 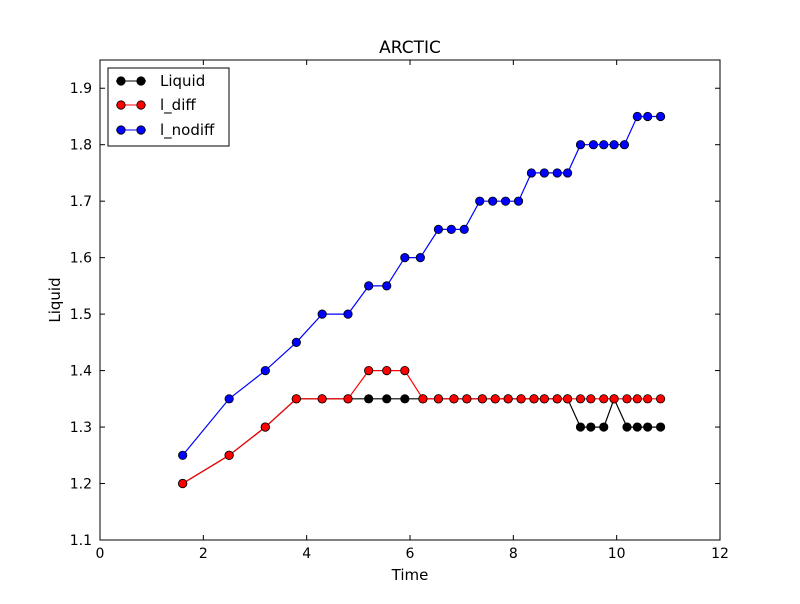 I want to click on y-tick-label: 1.8, so click(x=81, y=146).